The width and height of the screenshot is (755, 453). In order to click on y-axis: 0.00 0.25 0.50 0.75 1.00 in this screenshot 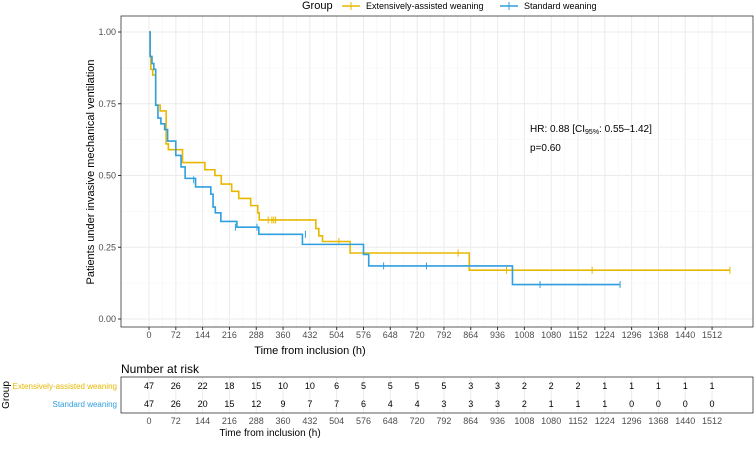, I will do `click(109, 175)`.